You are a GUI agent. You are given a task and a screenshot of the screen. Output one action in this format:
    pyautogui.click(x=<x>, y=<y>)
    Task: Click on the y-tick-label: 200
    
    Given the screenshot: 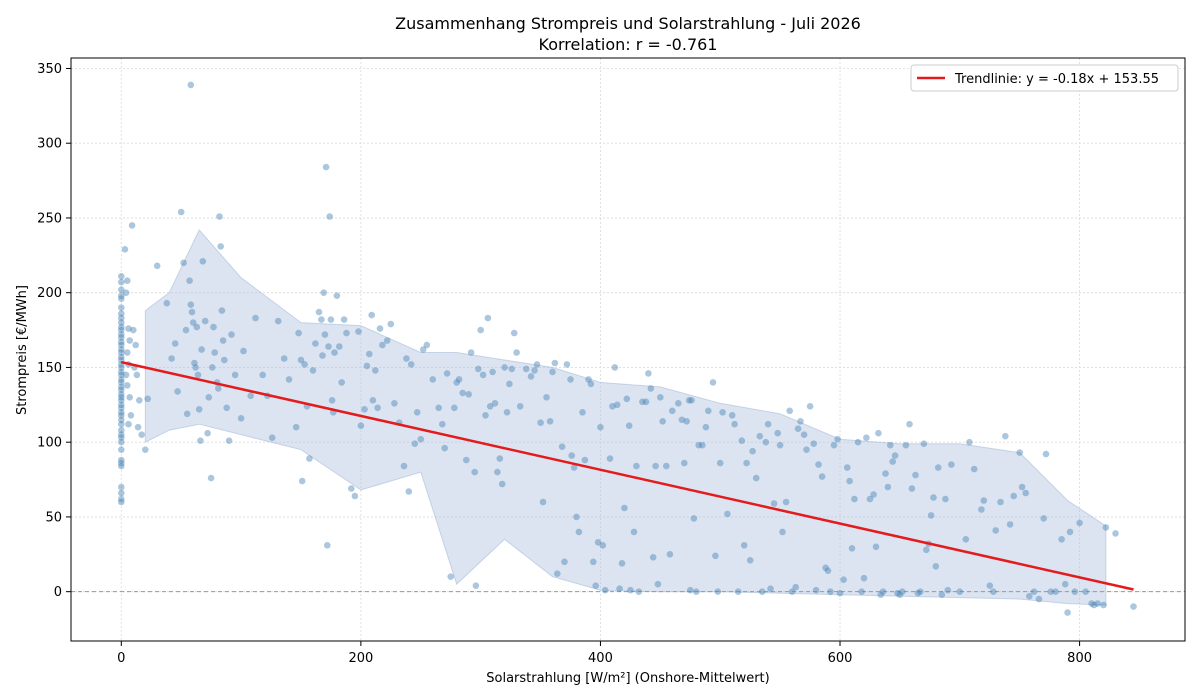 What is the action you would take?
    pyautogui.click(x=49, y=293)
    